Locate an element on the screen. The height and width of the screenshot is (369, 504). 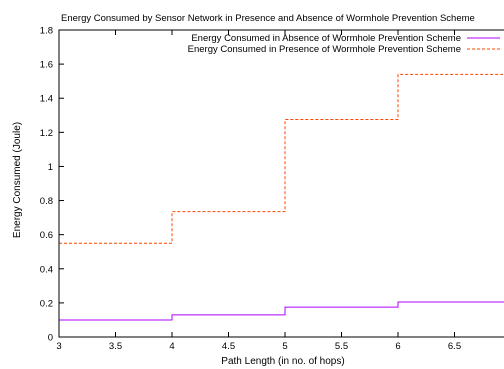
y-tick-label: 1.4 is located at coordinates (46, 99).